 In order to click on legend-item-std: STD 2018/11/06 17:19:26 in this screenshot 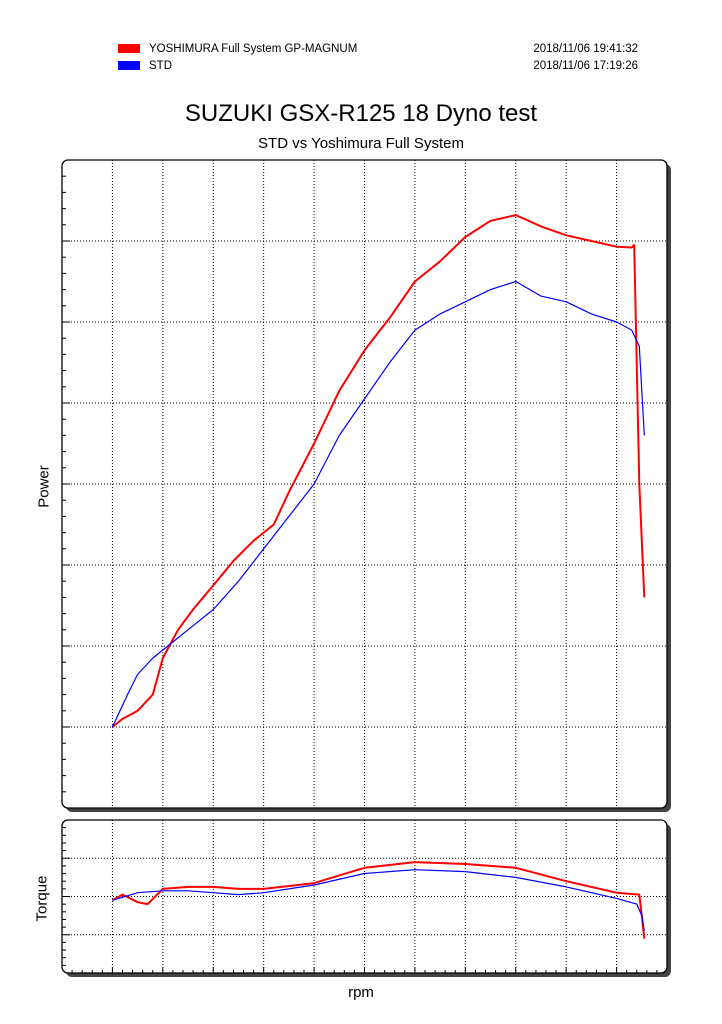, I will do `click(378, 67)`.